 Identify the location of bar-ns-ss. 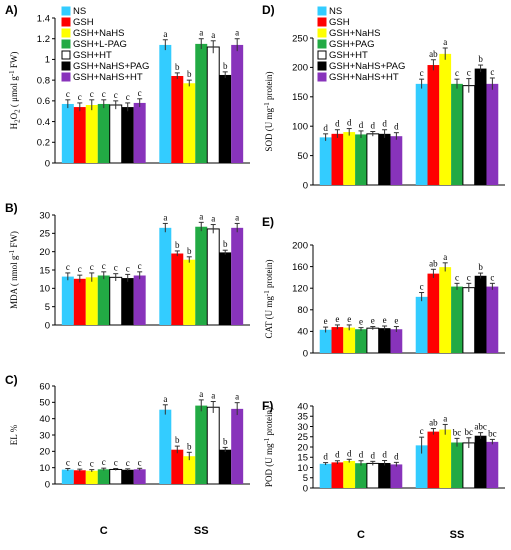
(165, 446).